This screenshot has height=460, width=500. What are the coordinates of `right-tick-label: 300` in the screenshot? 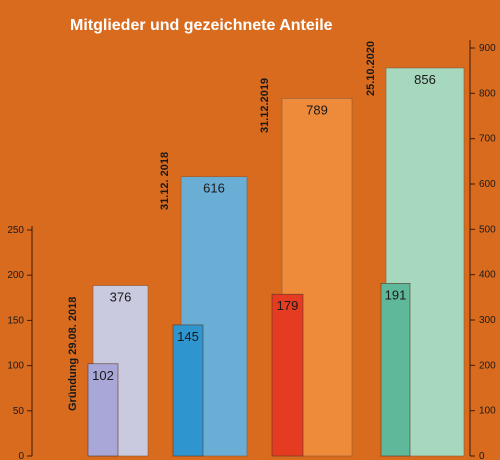 It's located at (487, 320).